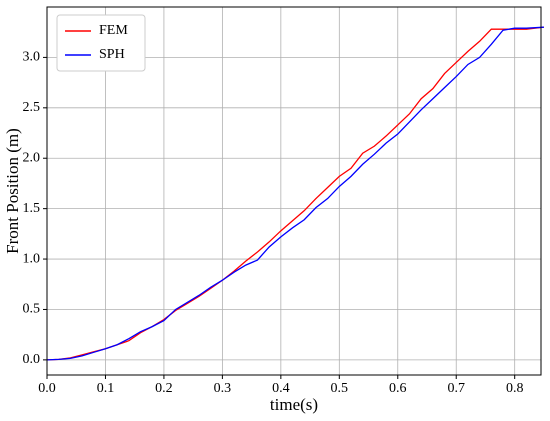 The width and height of the screenshot is (550, 421). What do you see at coordinates (112, 54) in the screenshot?
I see `legend-label: SPH` at bounding box center [112, 54].